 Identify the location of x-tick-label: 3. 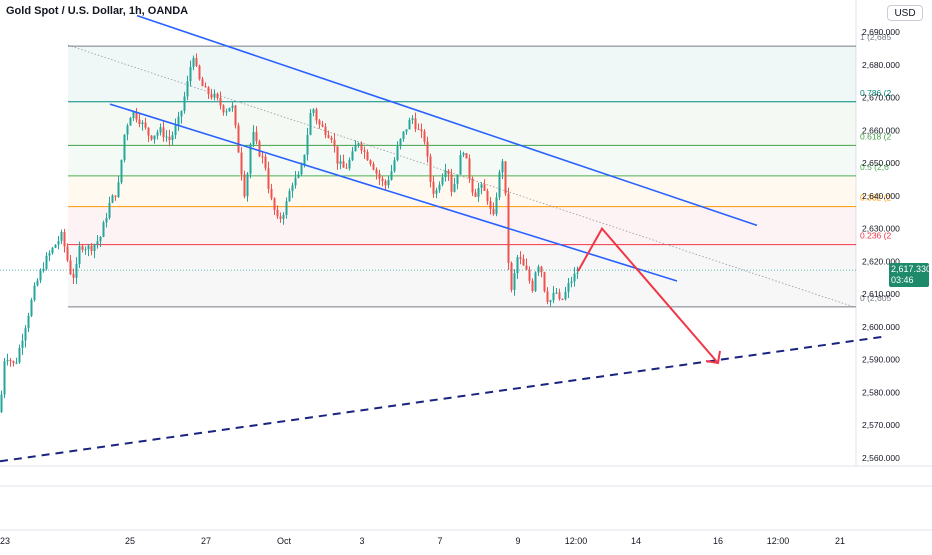
(361, 541).